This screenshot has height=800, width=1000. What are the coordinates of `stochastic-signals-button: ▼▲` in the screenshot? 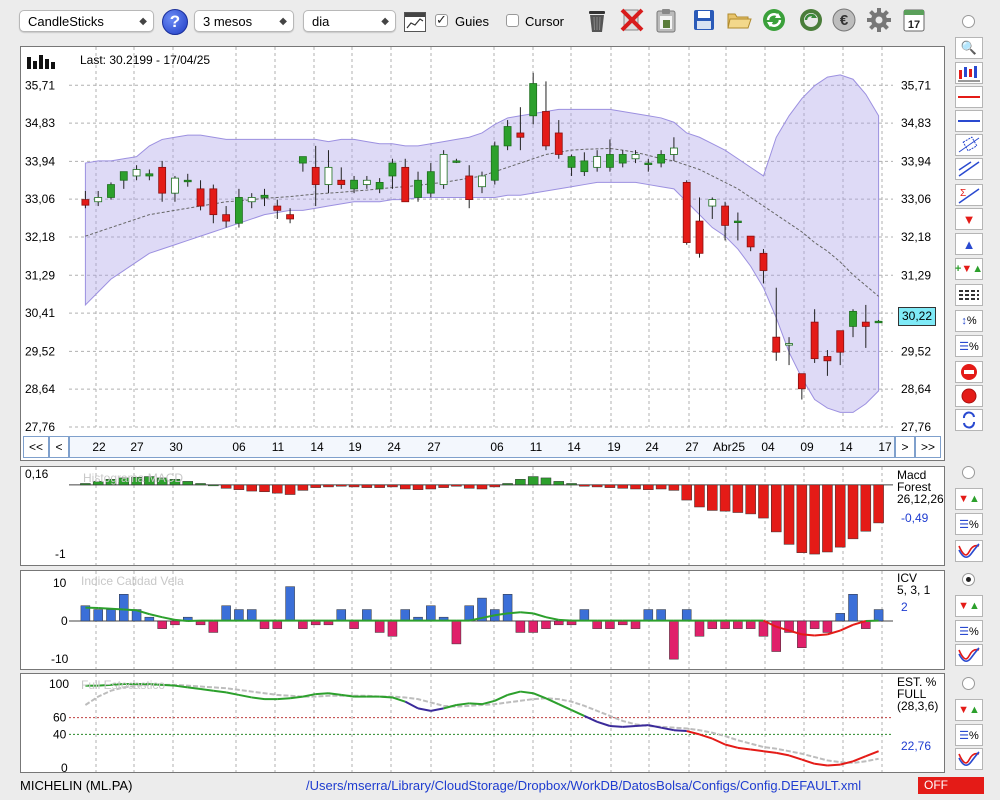 It's located at (969, 710).